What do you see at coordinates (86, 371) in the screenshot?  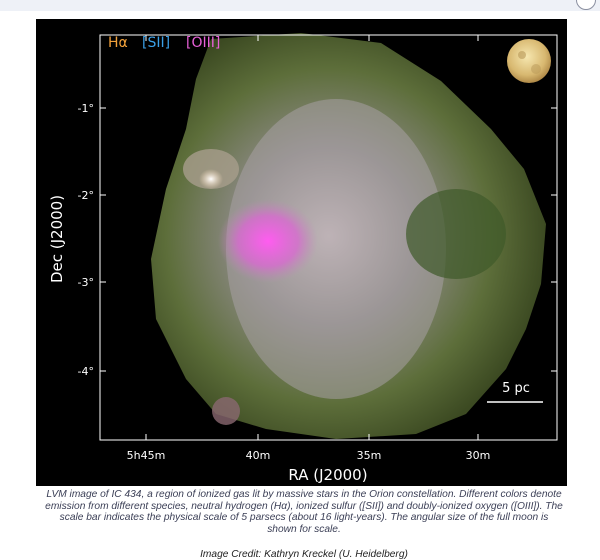 I see `y-tick-4: -4°` at bounding box center [86, 371].